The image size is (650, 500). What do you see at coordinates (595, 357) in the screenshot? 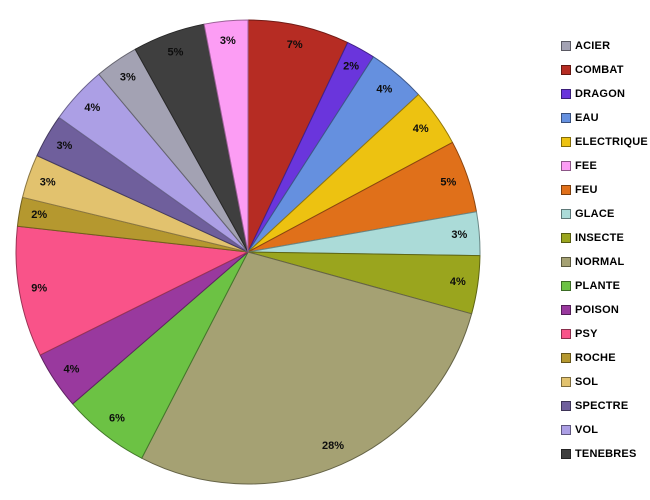
I see `legend-label-roche: ROCHE` at bounding box center [595, 357].